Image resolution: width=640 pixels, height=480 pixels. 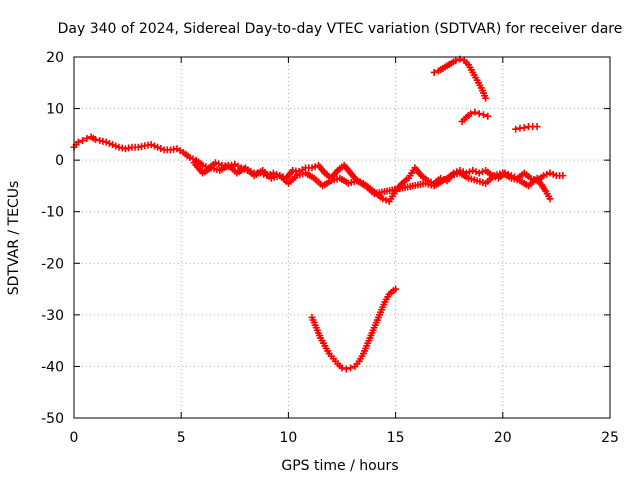 What do you see at coordinates (288, 438) in the screenshot?
I see `x-tick-label: 10` at bounding box center [288, 438].